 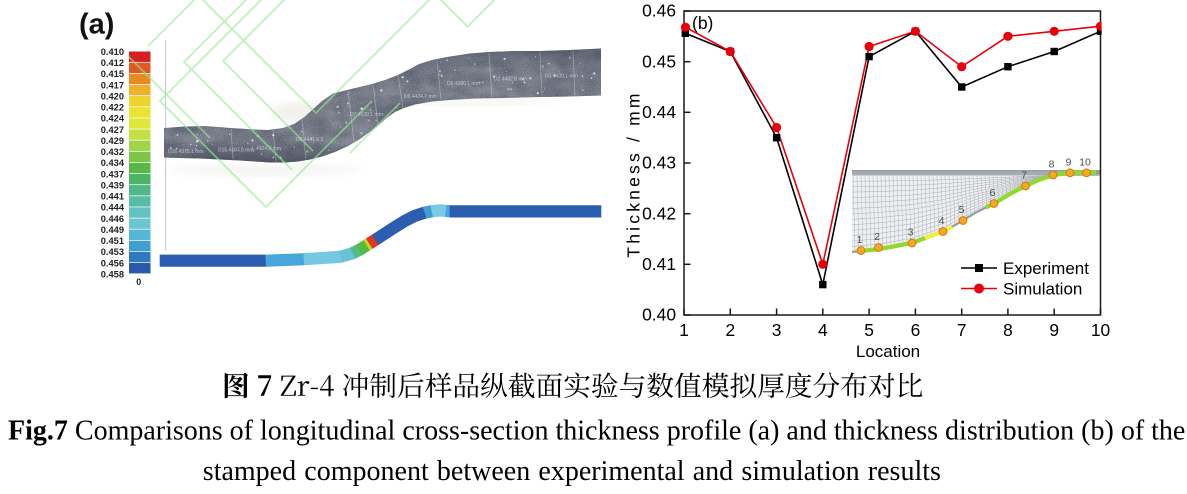 What do you see at coordinates (659, 112) in the screenshot?
I see `svg-text: 0.44` at bounding box center [659, 112].